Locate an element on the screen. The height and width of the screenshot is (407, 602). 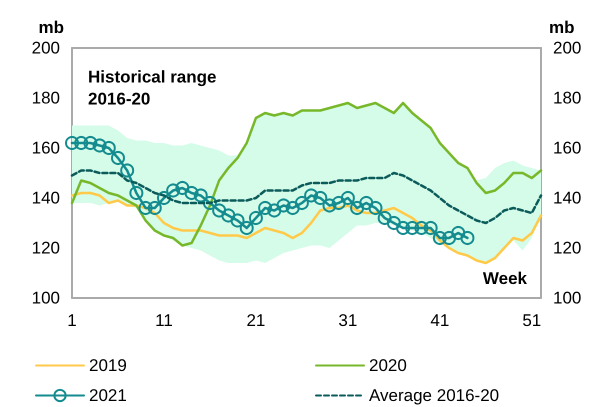
y-tick-label: 200 is located at coordinates (46, 48).